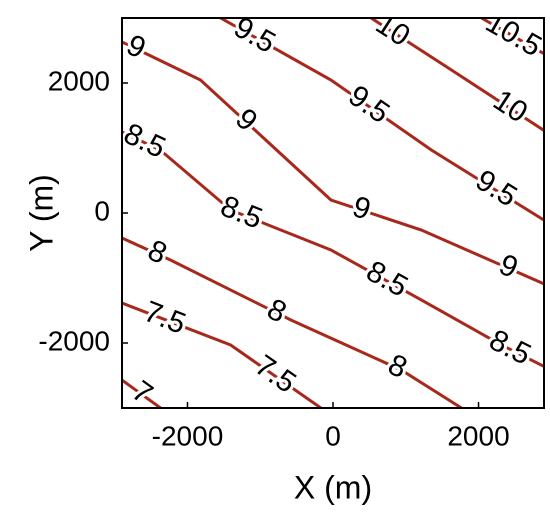  What do you see at coordinates (333, 487) in the screenshot?
I see `x-axis-label: X (m)` at bounding box center [333, 487].